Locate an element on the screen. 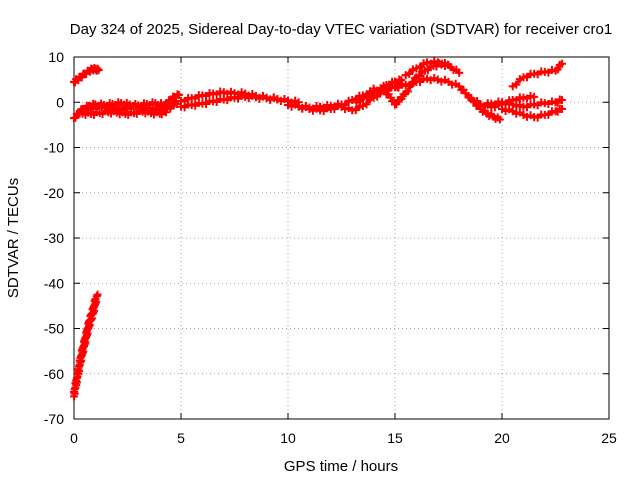 This screenshot has height=480, width=640. y-tick-label: 0 is located at coordinates (60, 102).